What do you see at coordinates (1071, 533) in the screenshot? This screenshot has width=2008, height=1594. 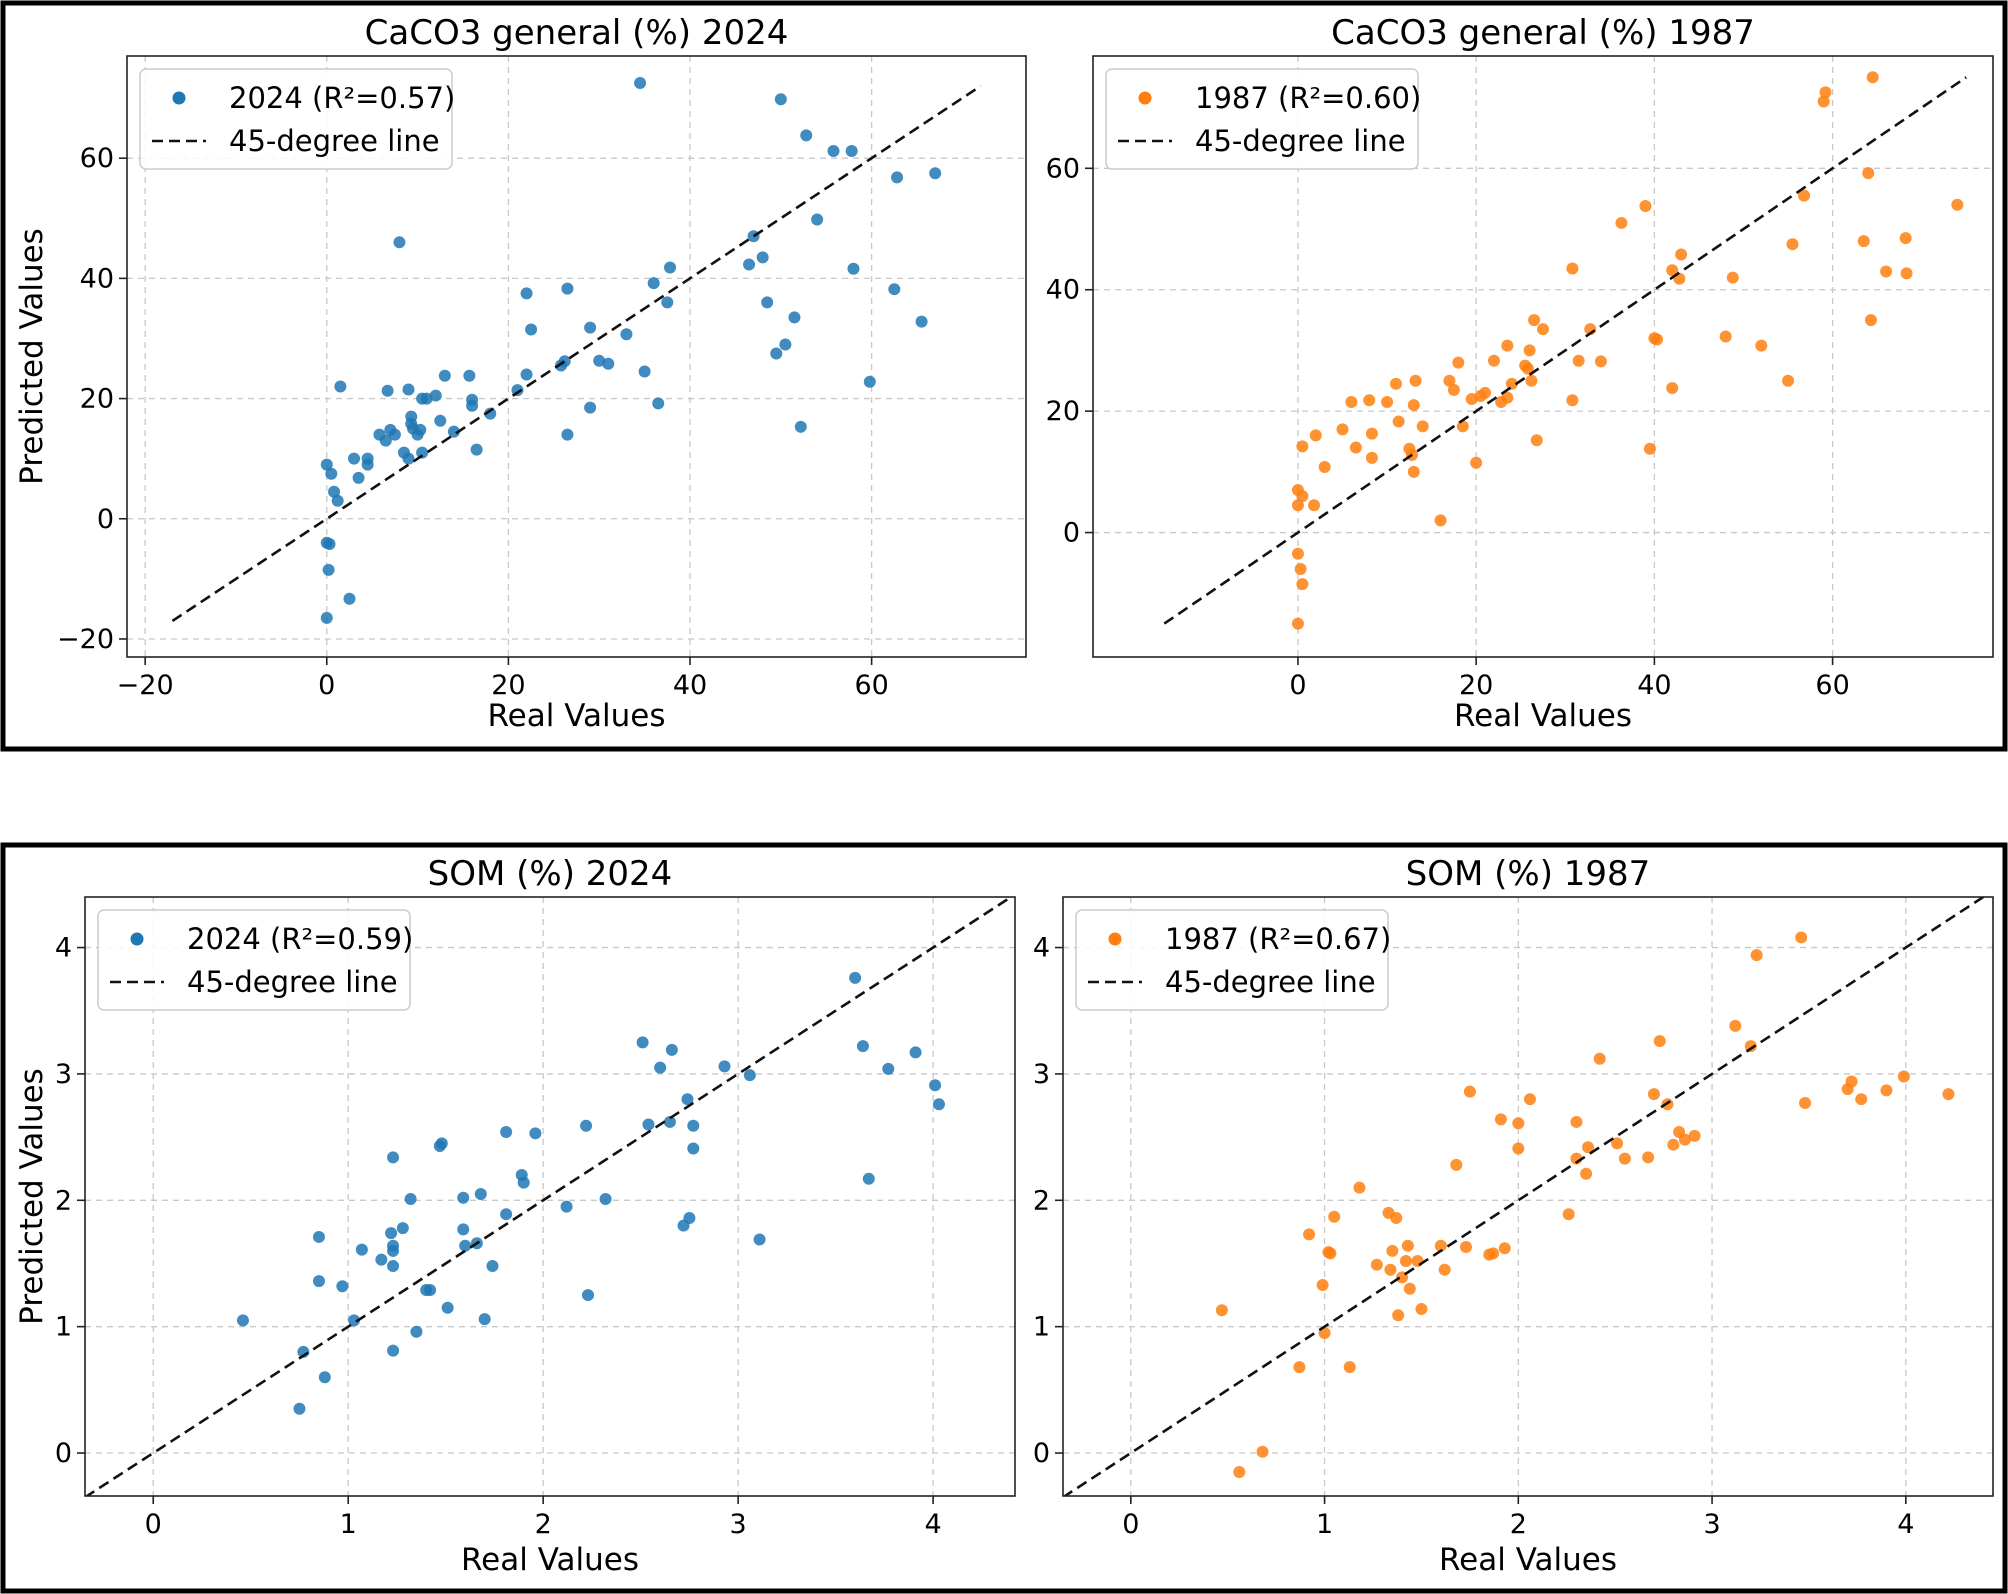 I see `y-tick-label: 0` at bounding box center [1071, 533].